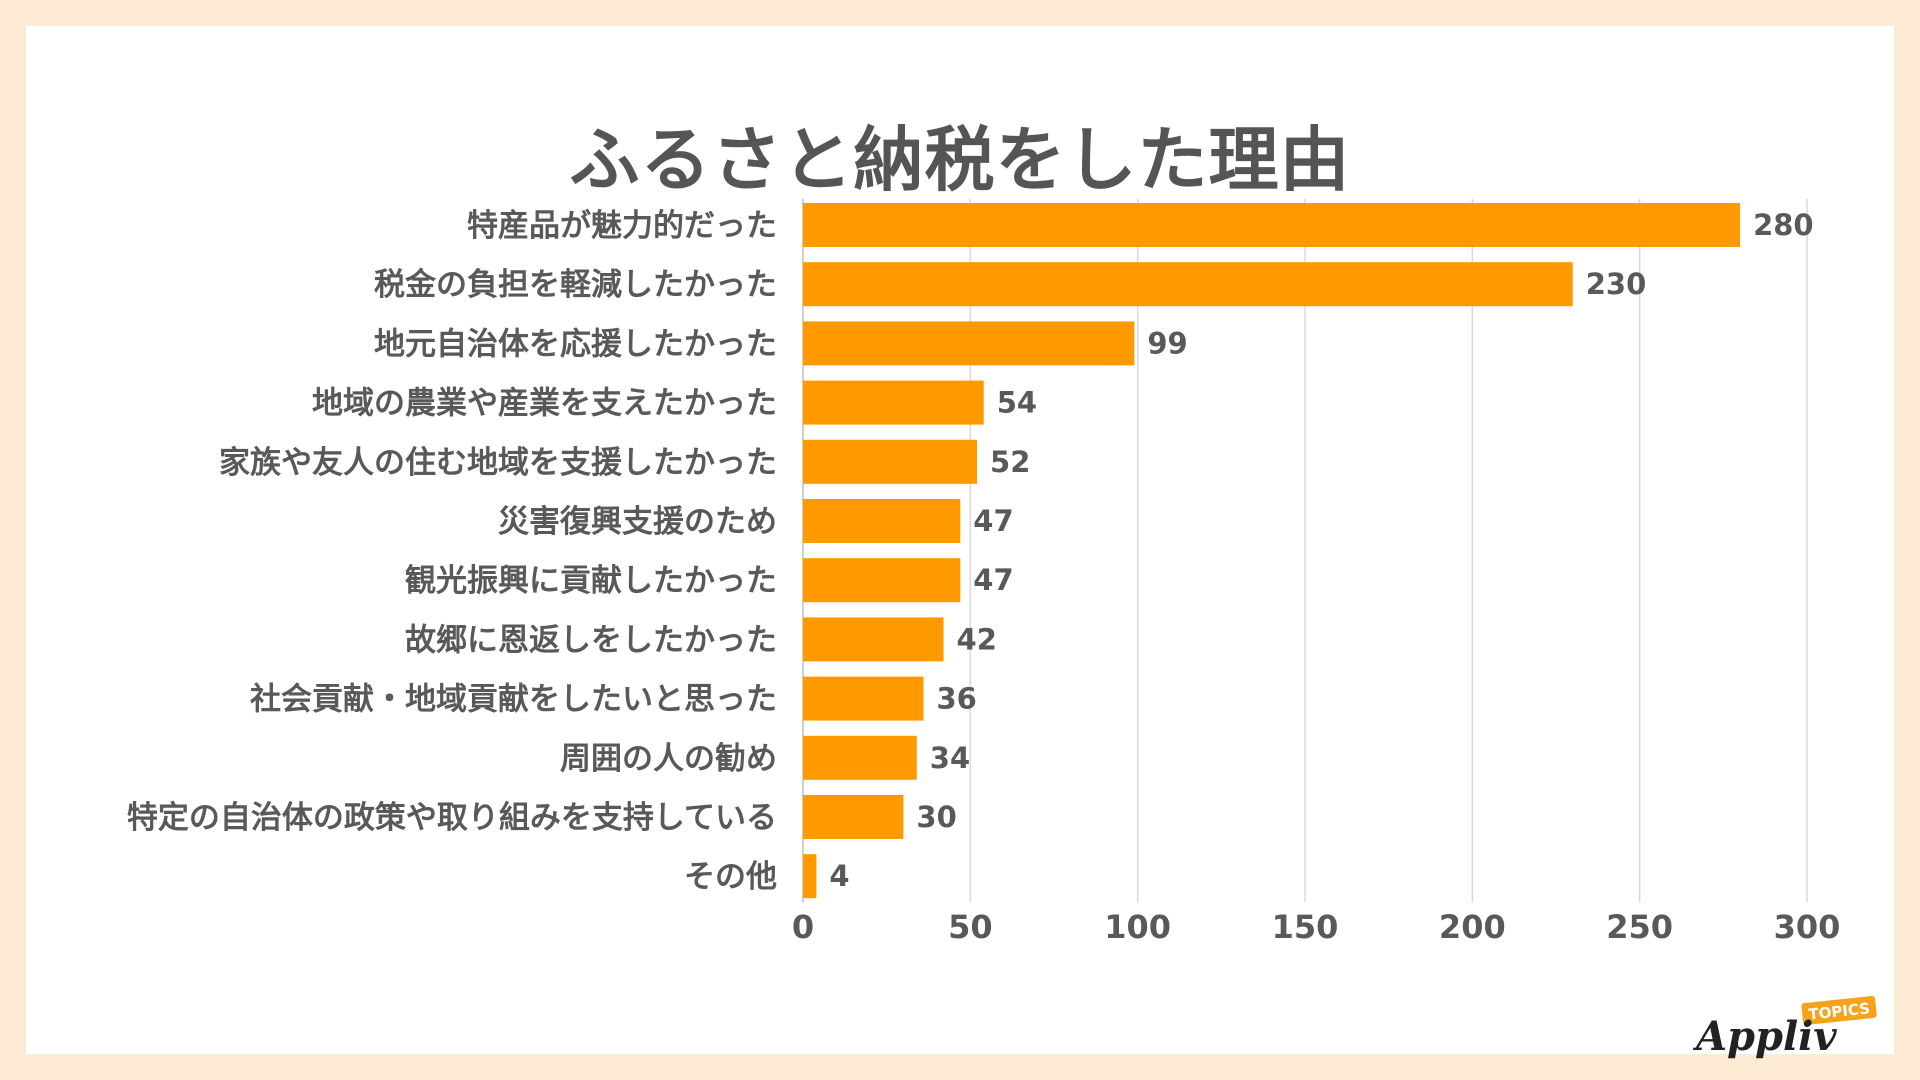  I want to click on category-label-11: その他, so click(730, 877).